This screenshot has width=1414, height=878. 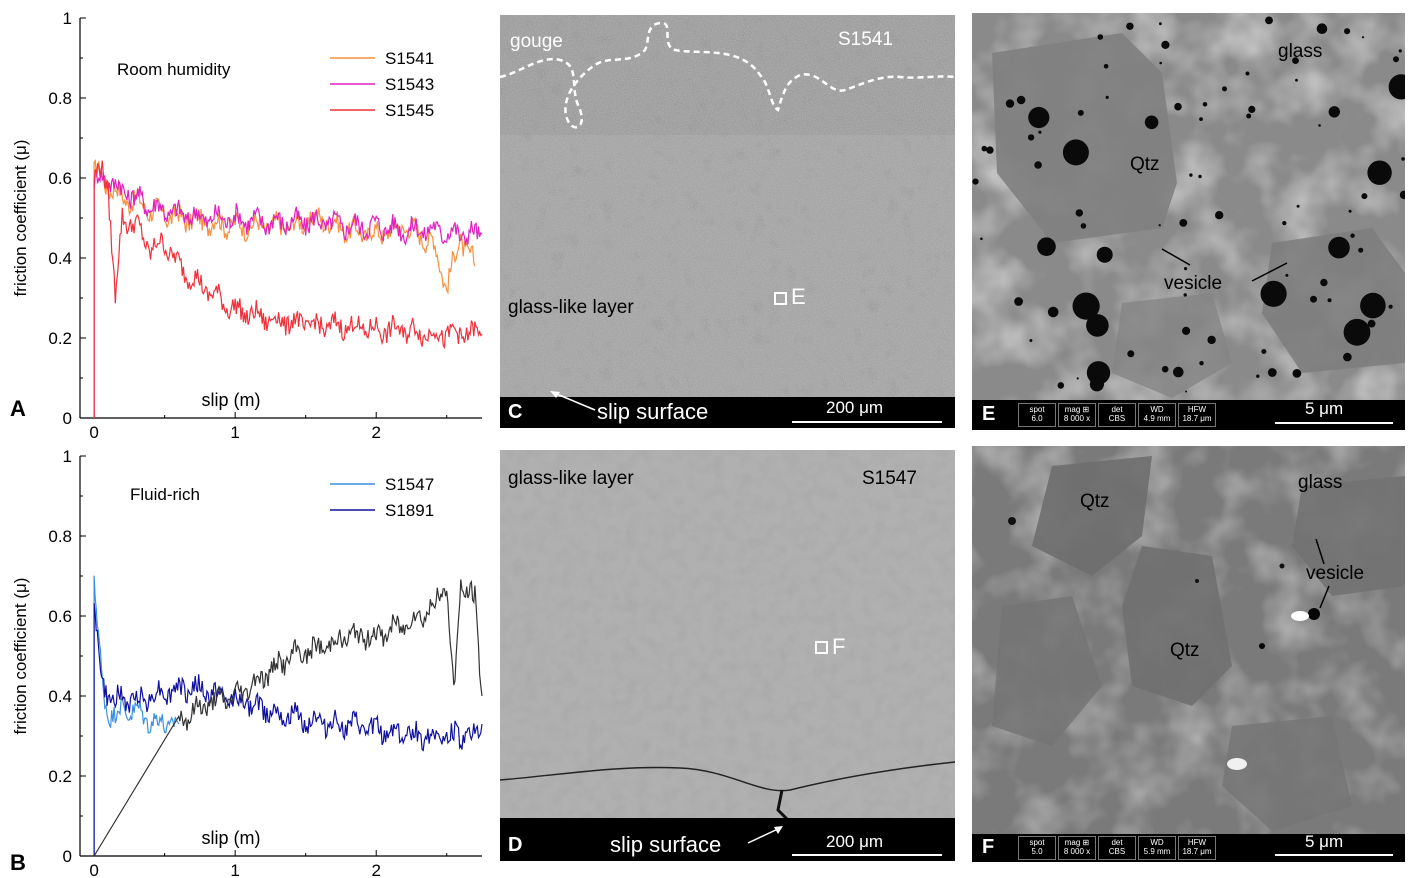 What do you see at coordinates (174, 69) in the screenshot?
I see `condition-annotation: Room humidity` at bounding box center [174, 69].